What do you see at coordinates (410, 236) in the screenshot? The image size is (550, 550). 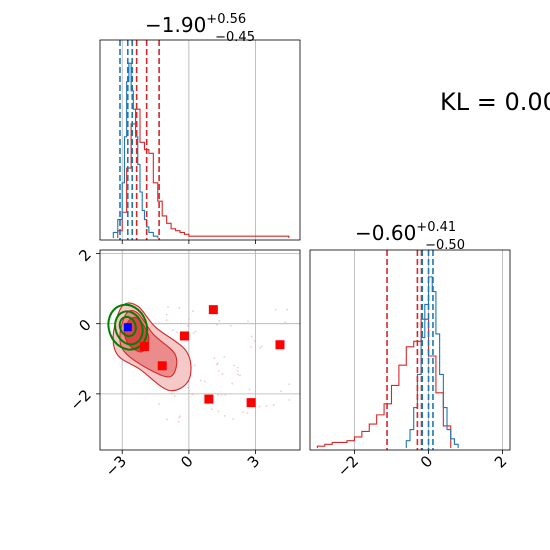 I see `panel-title: −0.60+0.41 −0.50` at bounding box center [410, 236].